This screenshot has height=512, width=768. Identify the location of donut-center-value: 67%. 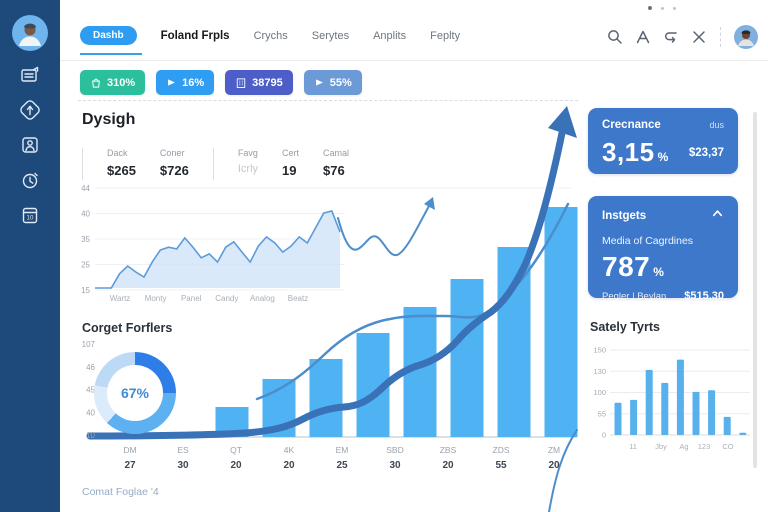
(135, 393).